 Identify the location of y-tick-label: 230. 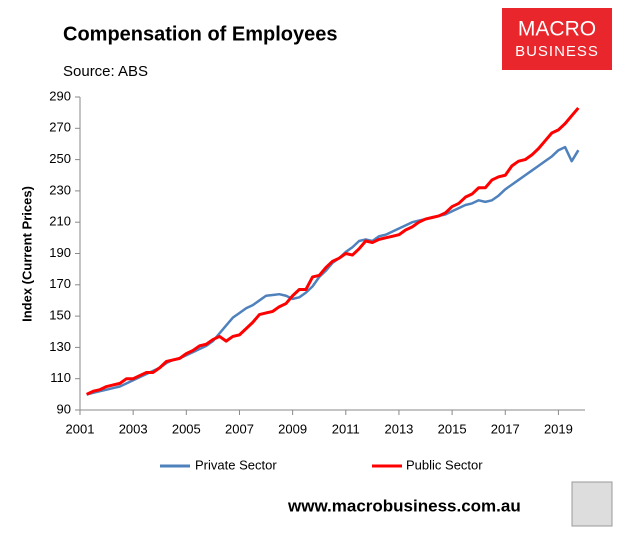
(60, 189).